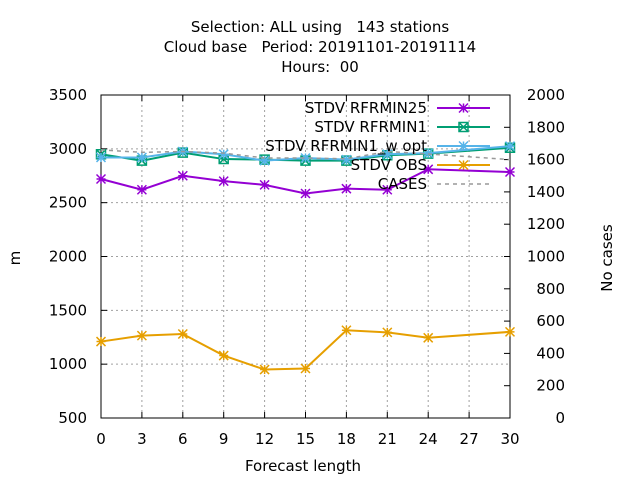 The height and width of the screenshot is (480, 640). I want to click on series-stdv-rfrmin1-w-opt, so click(305, 153).